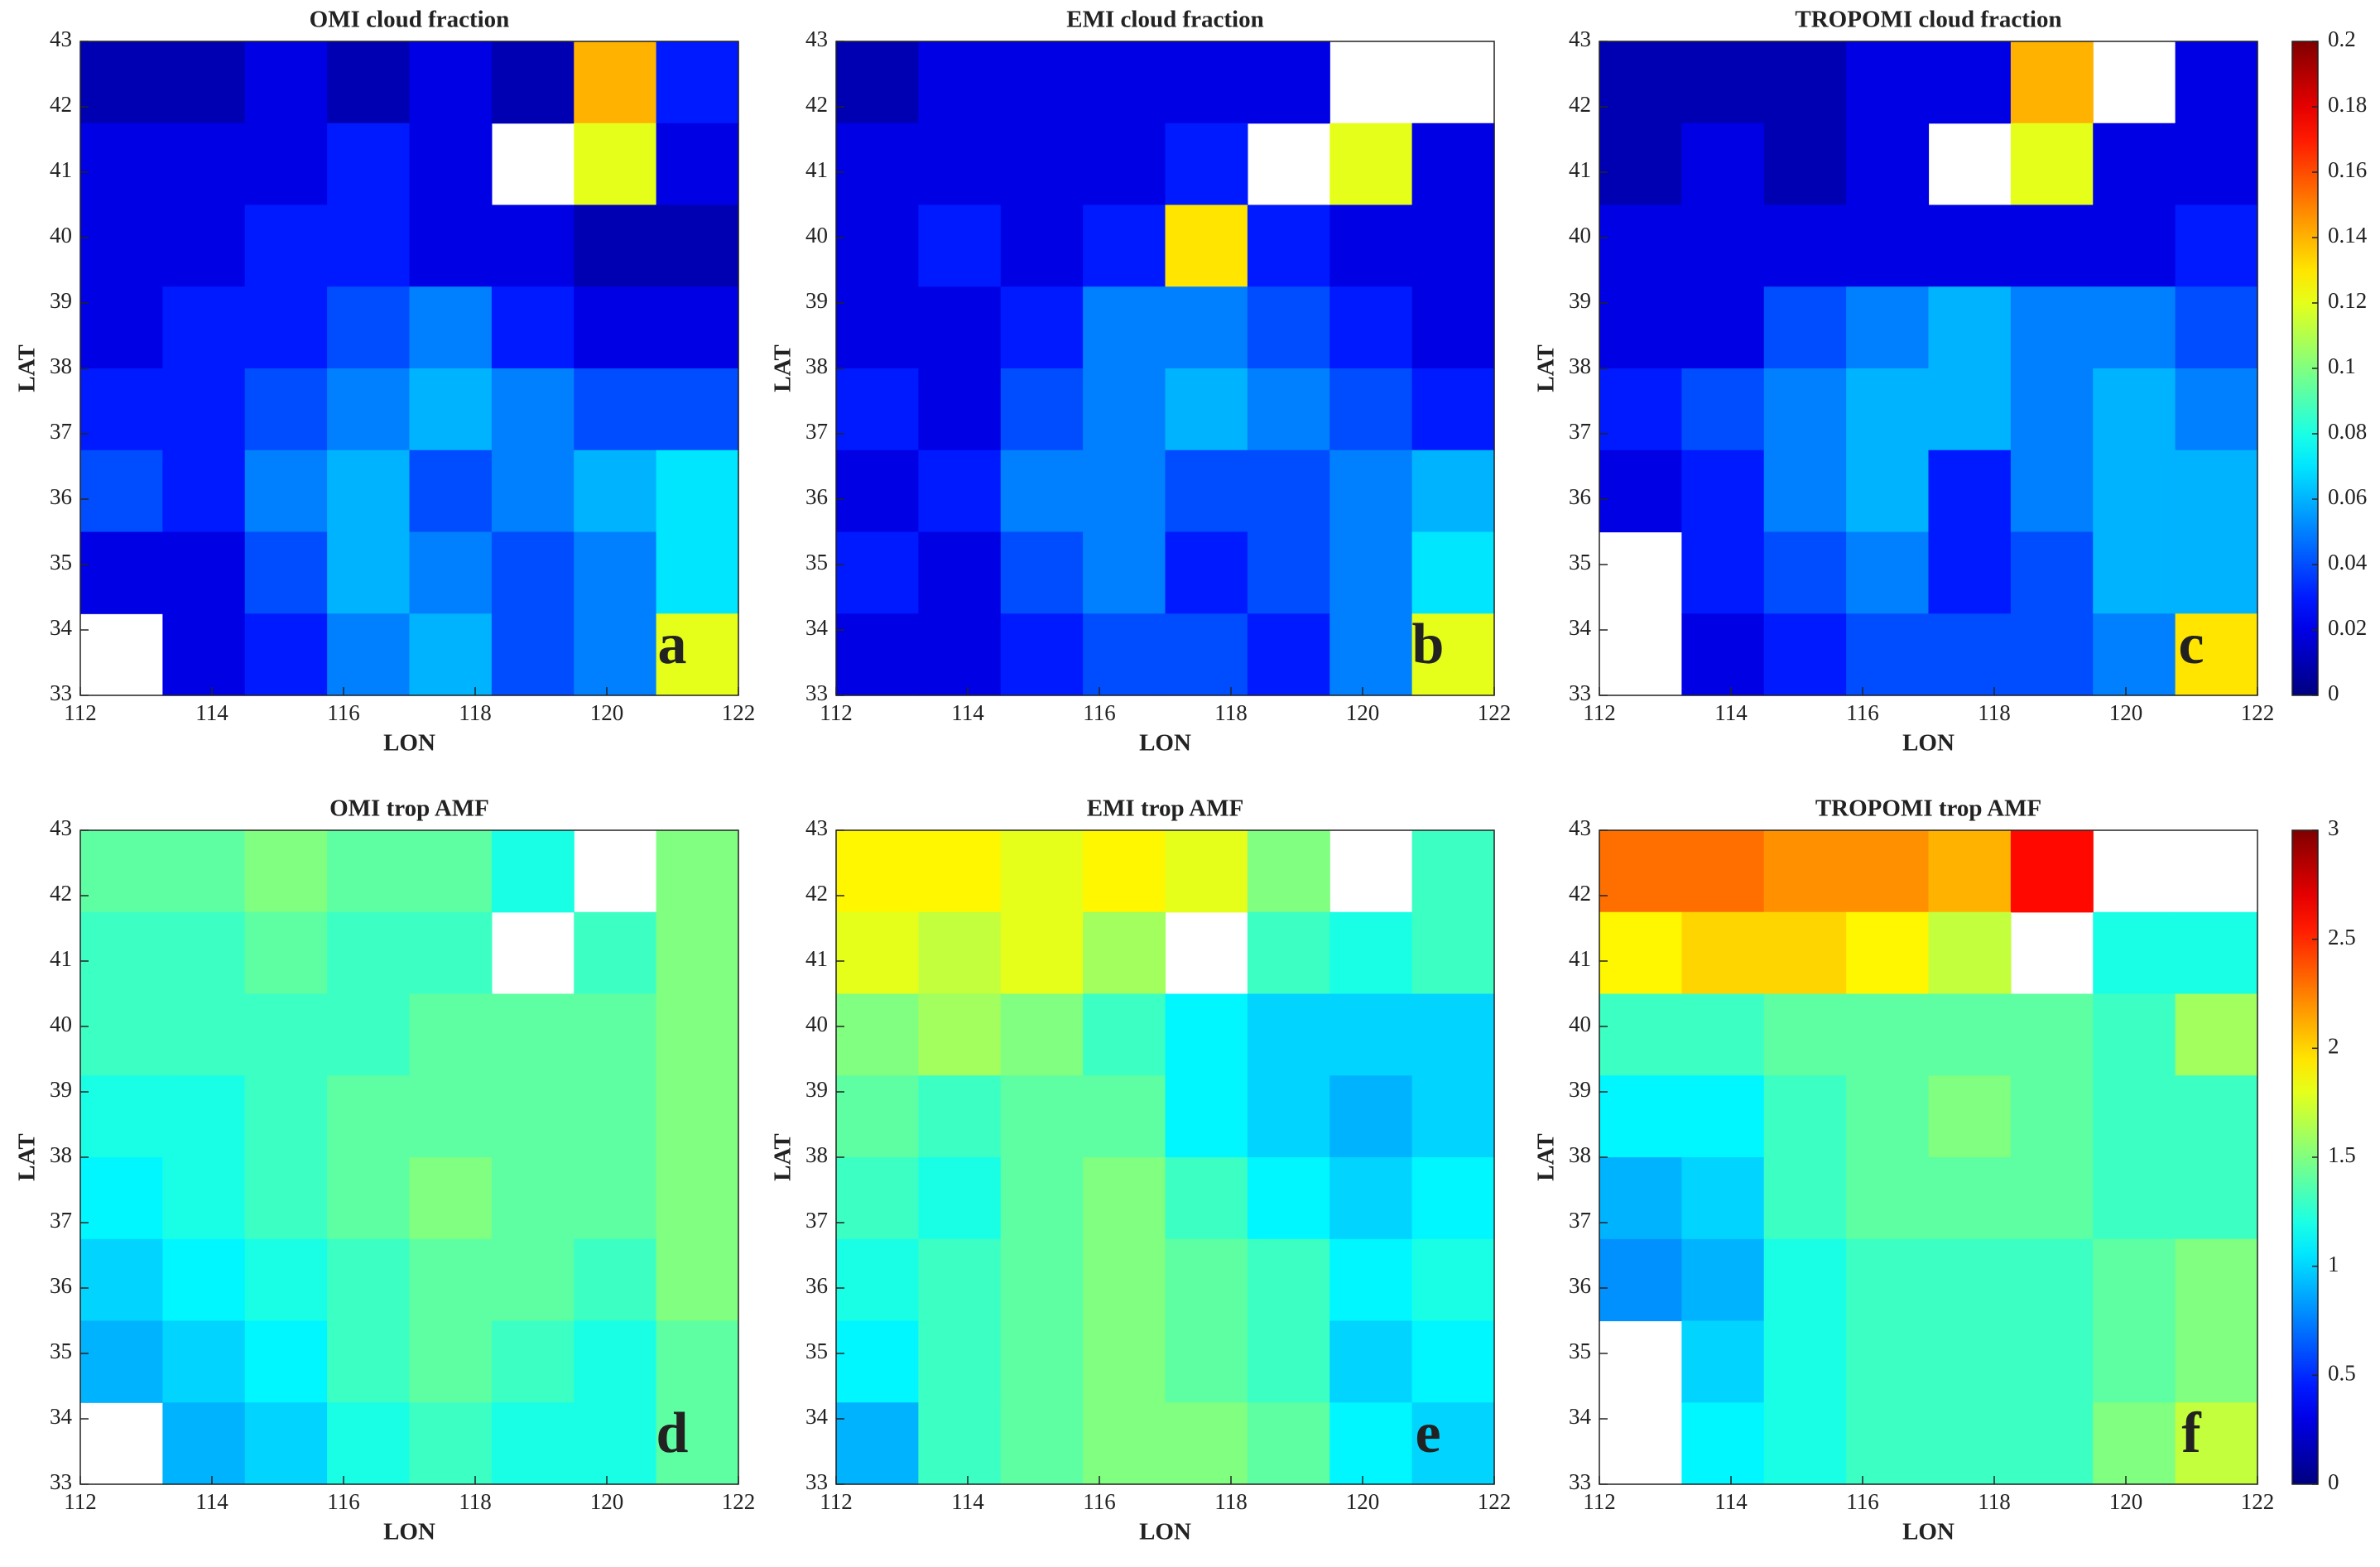 The width and height of the screenshot is (2380, 1567). I want to click on x-tick-label: 112, so click(80, 712).